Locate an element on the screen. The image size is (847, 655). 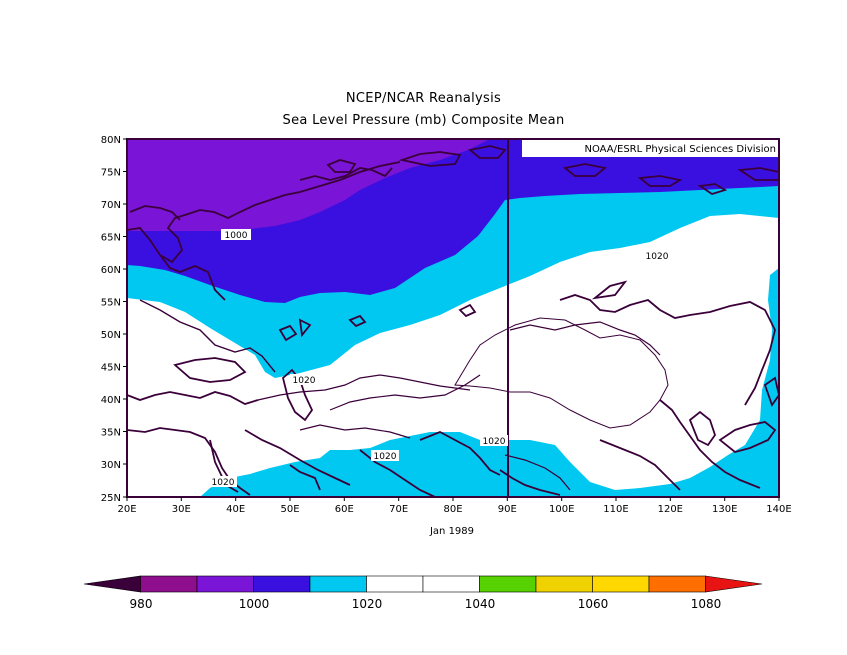
colorbar-labels: 980 1000 1020 1040 1060 1080 is located at coordinates (426, 604).